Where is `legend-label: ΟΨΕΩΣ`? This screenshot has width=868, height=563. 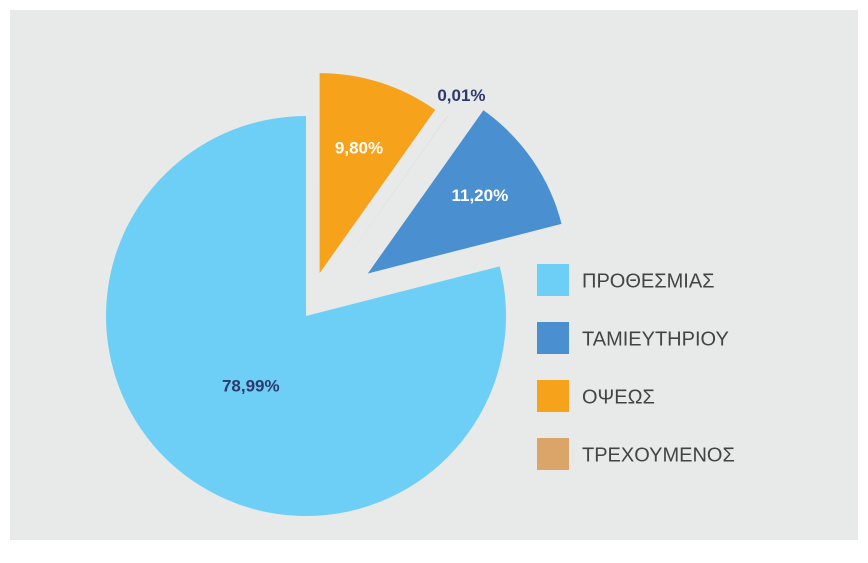 legend-label: ΟΨΕΩΣ is located at coordinates (618, 397).